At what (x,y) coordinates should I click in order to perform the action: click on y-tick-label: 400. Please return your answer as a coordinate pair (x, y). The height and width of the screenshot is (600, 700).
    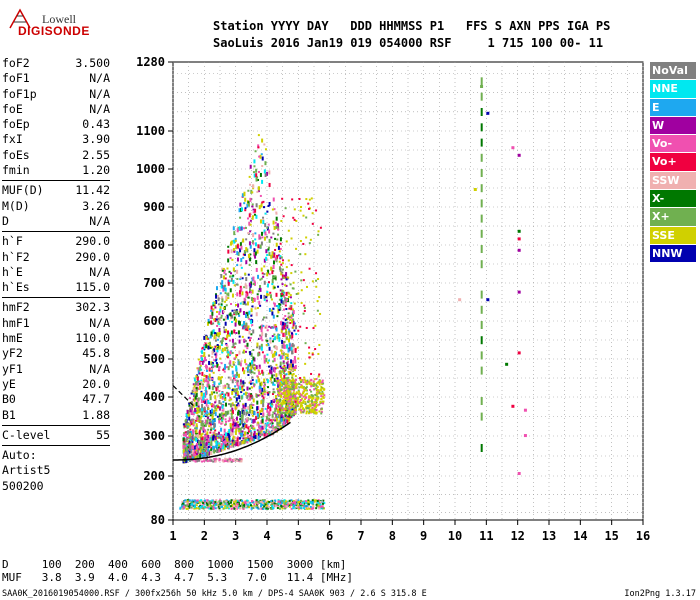
    Looking at the image, I should click on (154, 397).